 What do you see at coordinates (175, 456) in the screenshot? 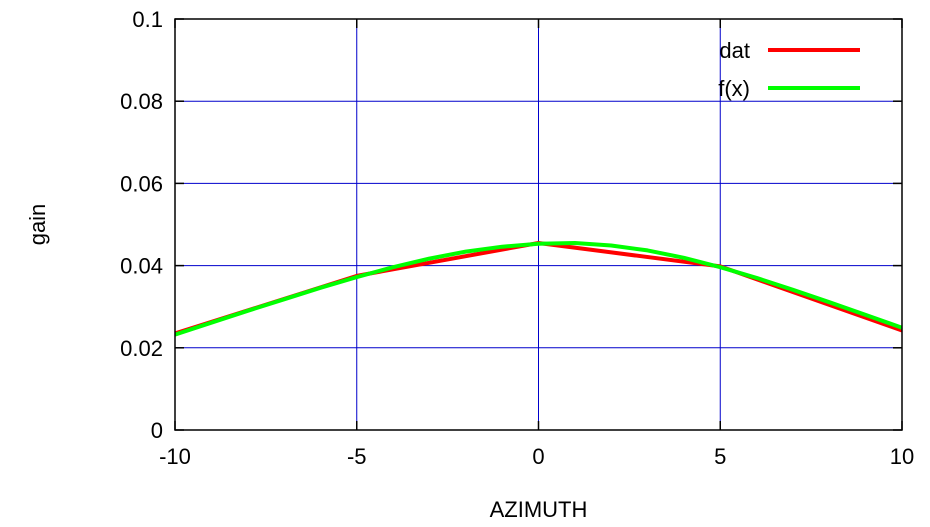
I see `x-tick-label: -10` at bounding box center [175, 456].